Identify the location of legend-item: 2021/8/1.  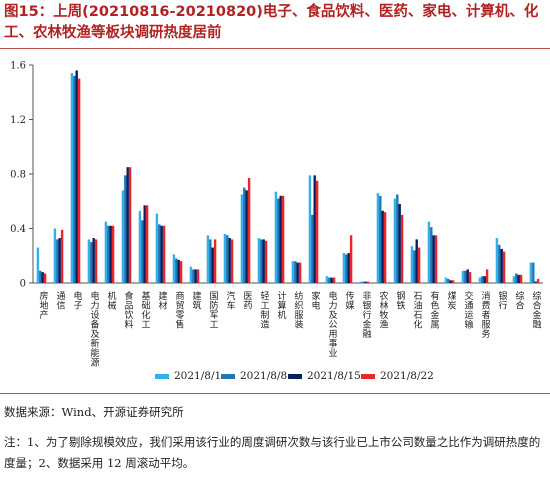
(188, 376).